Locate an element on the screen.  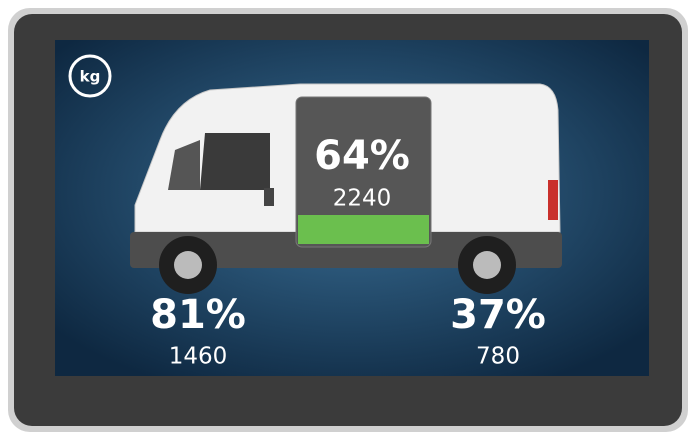
unit-icon is located at coordinates (90, 76).